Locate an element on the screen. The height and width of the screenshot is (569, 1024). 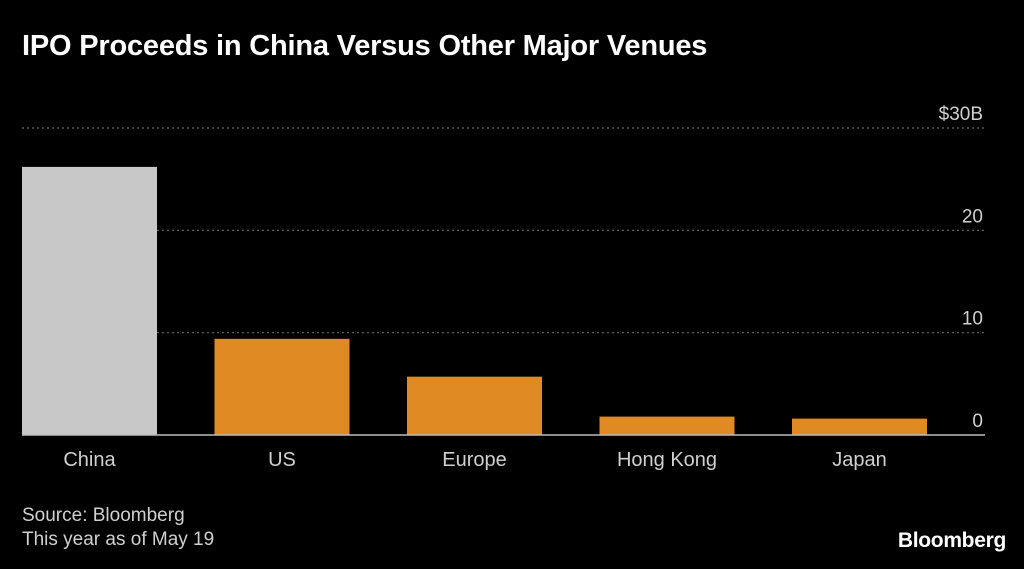
y-tick-label-0: 0 is located at coordinates (977, 421).